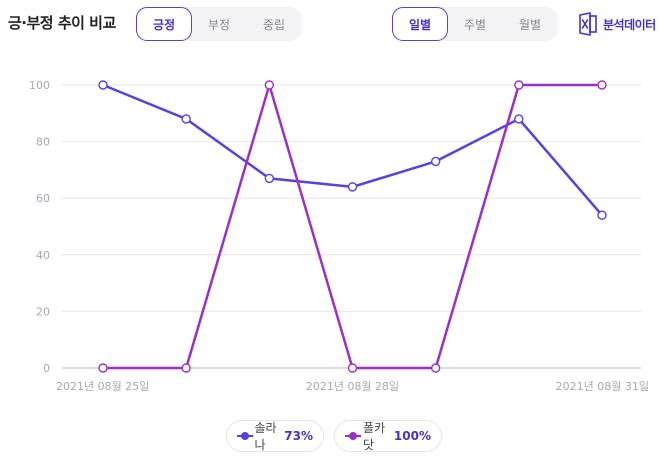 The image size is (666, 470). I want to click on tab-neutral: 중립, so click(274, 24).